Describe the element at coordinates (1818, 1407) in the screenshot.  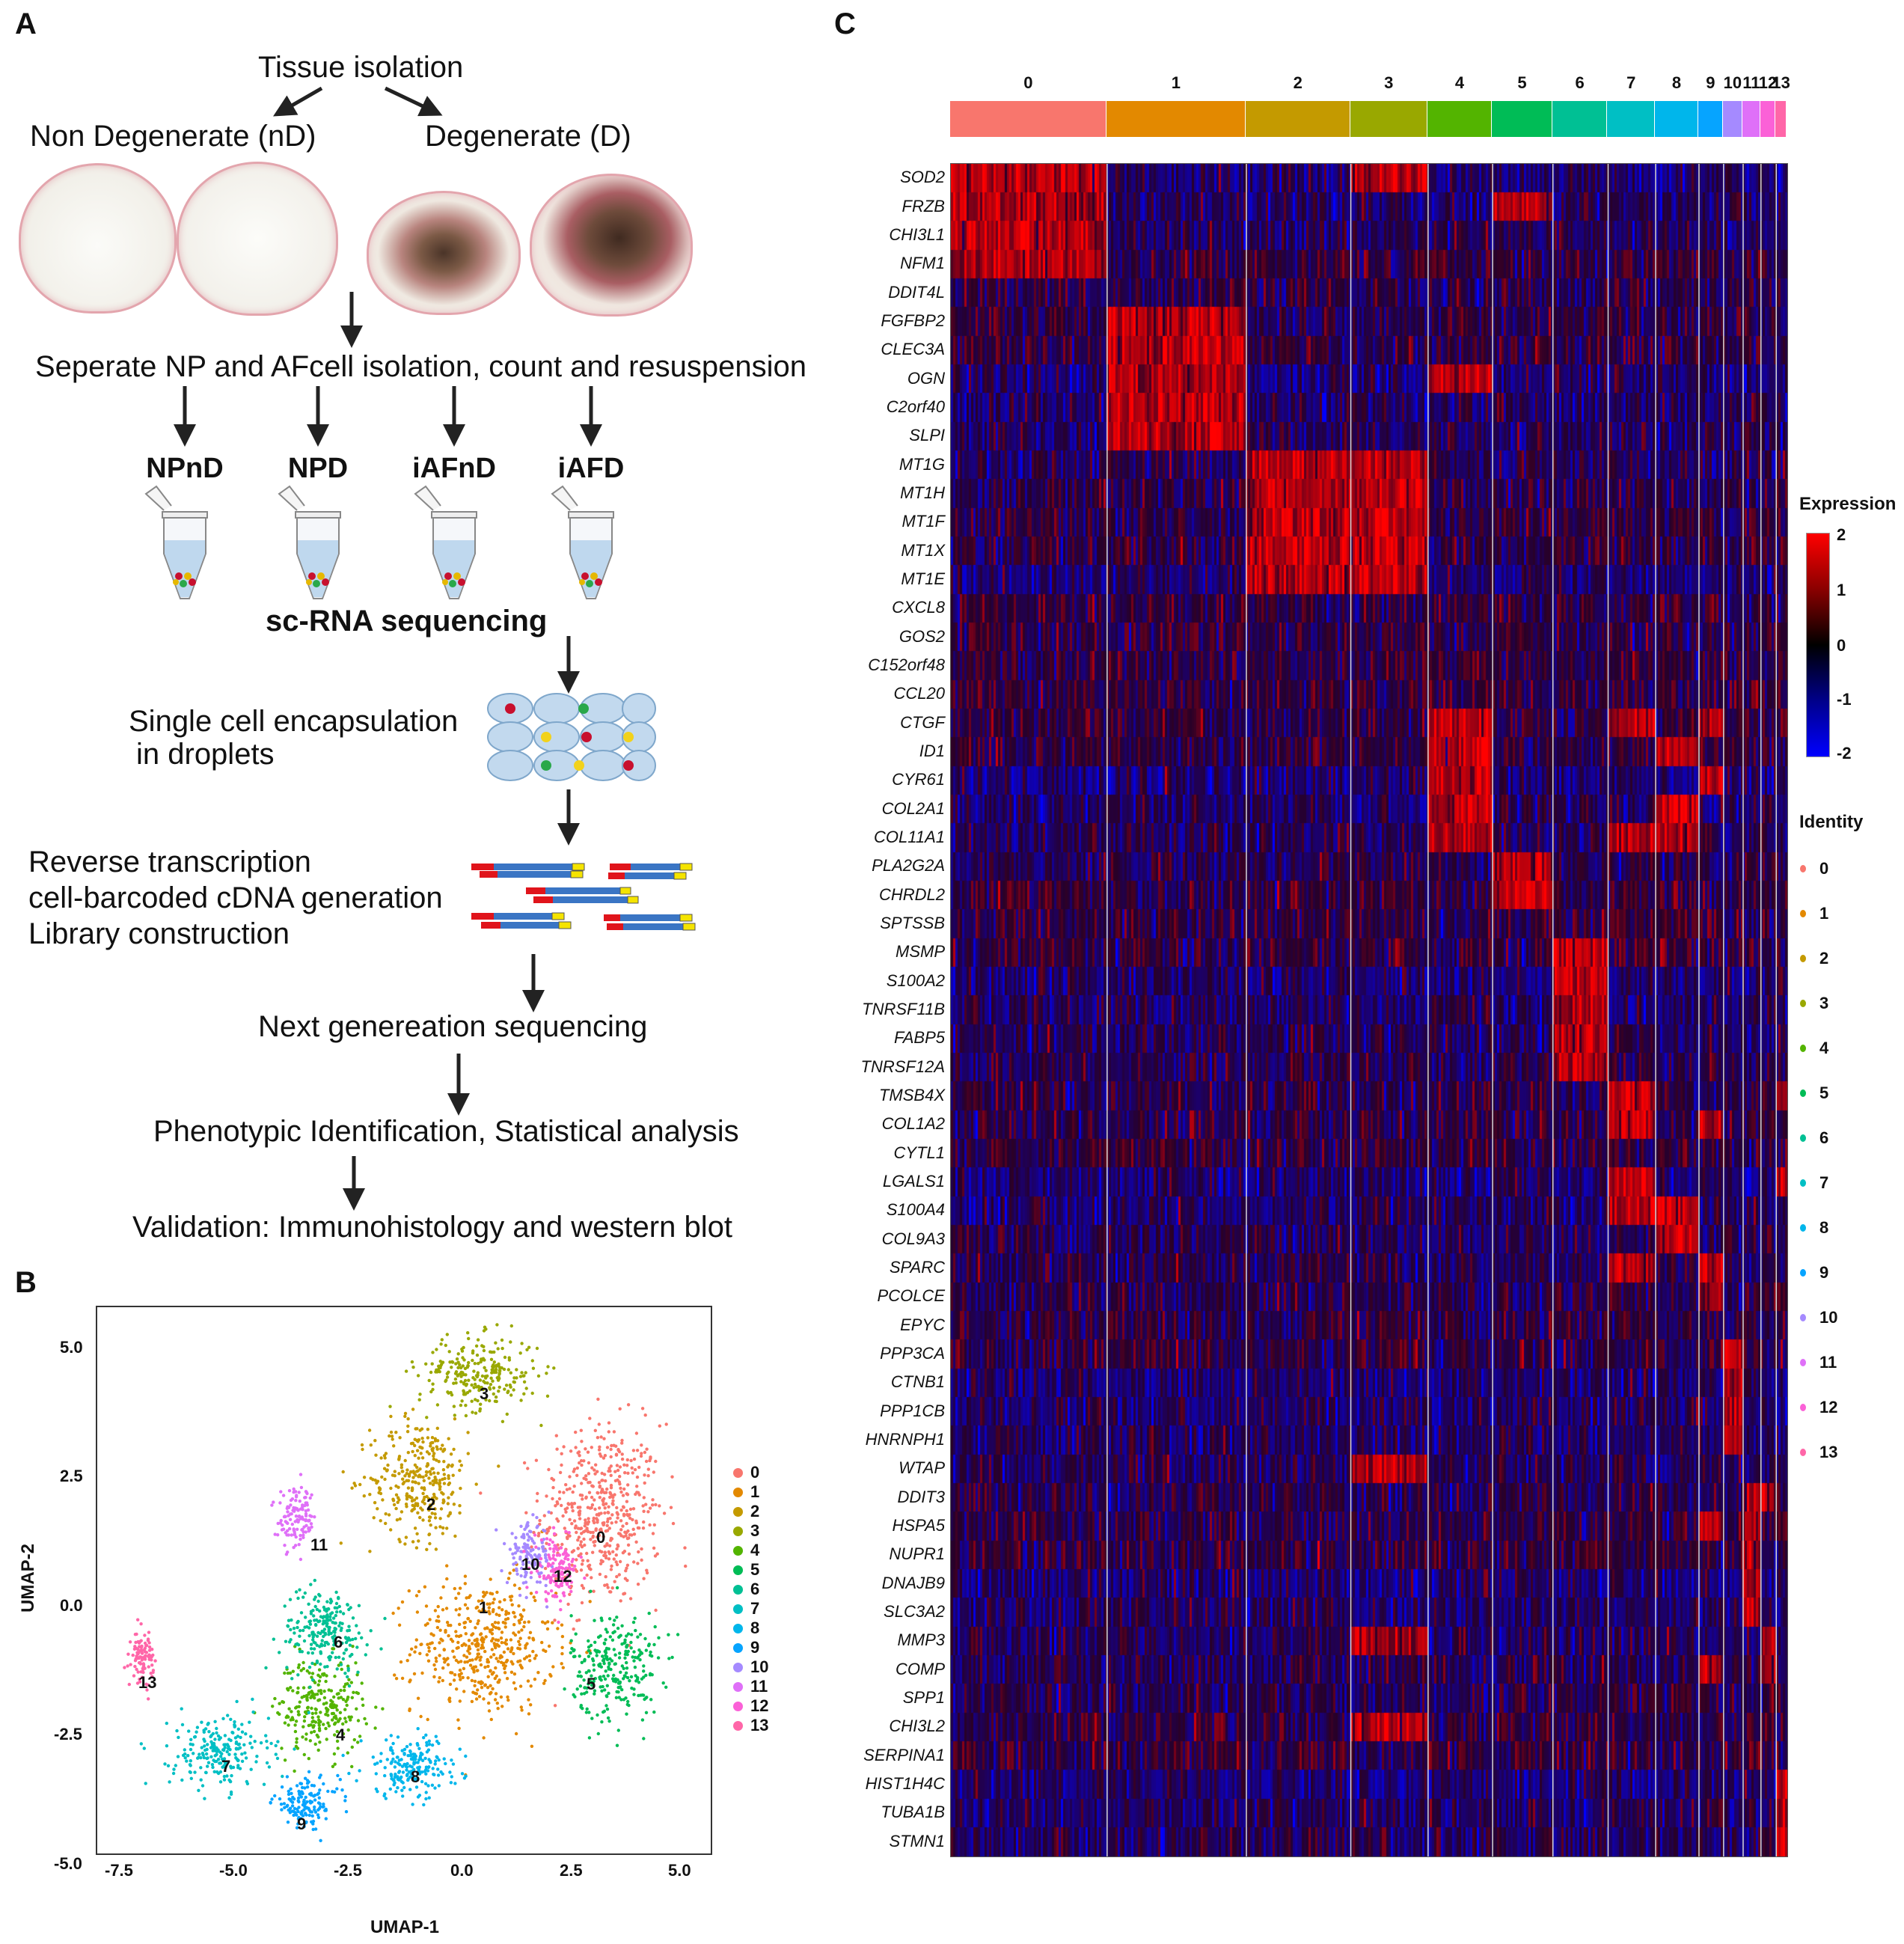
I see `identity-legend-item: 12` at that location.